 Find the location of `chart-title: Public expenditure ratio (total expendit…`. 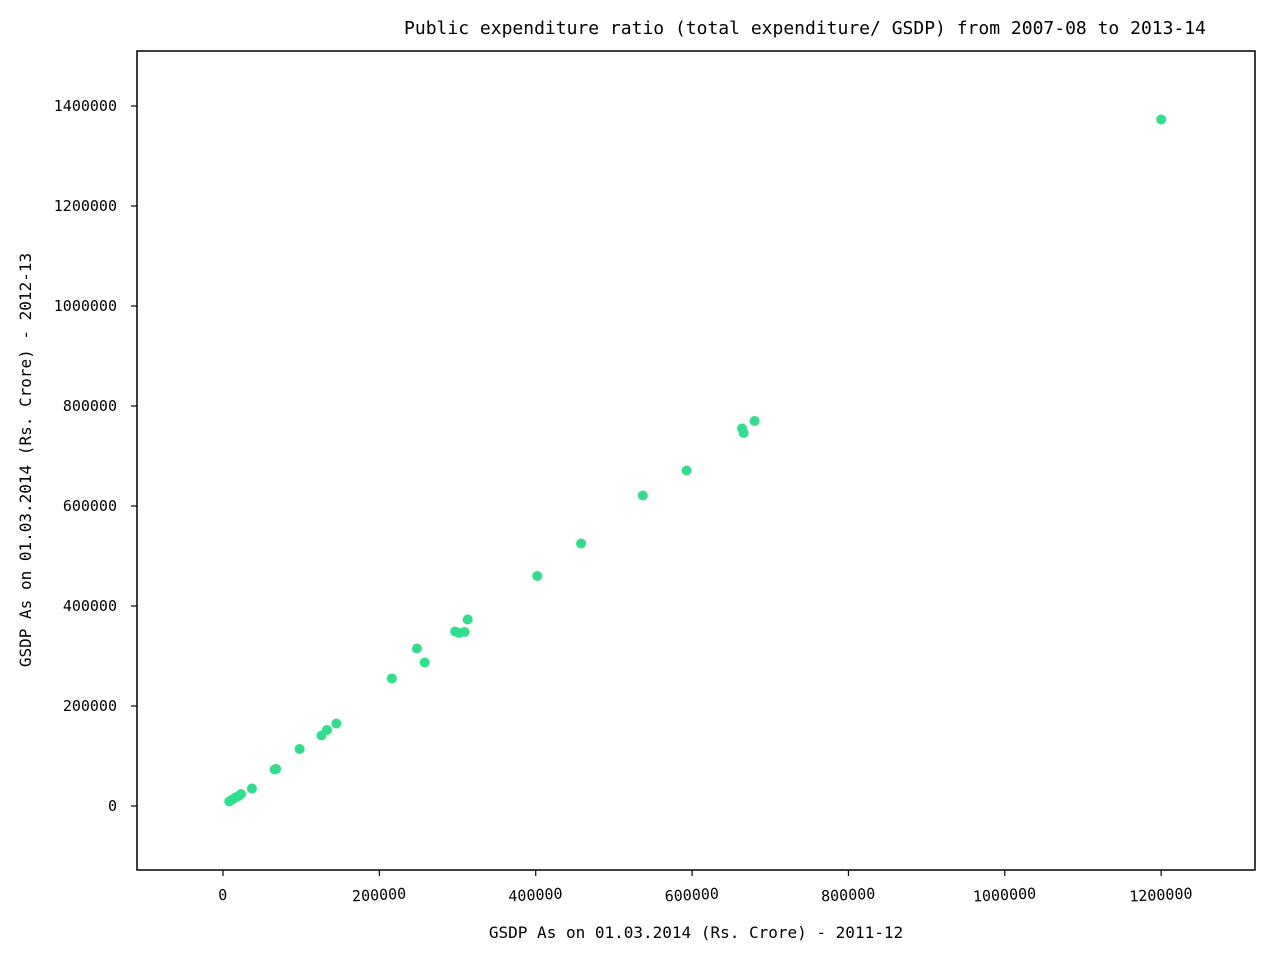

chart-title: Public expenditure ratio (total expendit… is located at coordinates (805, 28).